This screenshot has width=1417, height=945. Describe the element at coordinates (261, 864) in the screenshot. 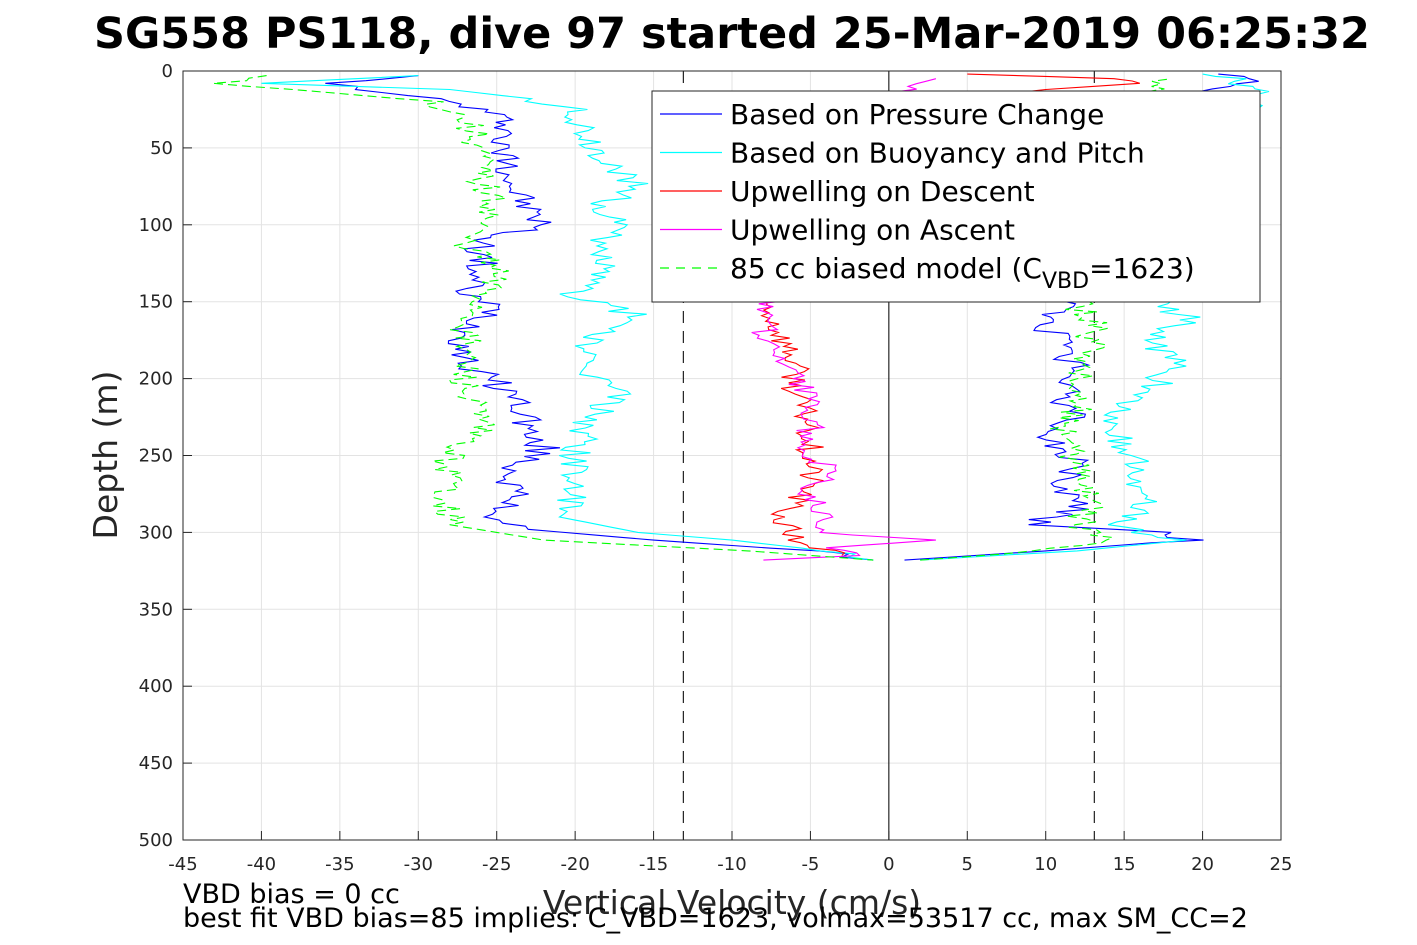

I see `x-tick-label: -40` at that location.